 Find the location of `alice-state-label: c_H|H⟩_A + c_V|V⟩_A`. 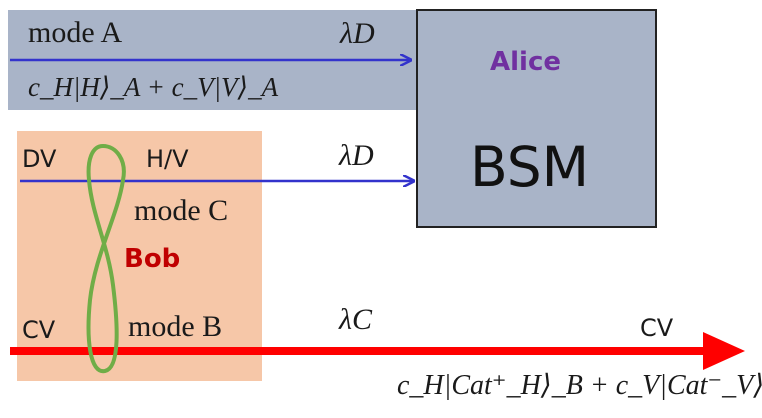

alice-state-label: c_H|H⟩_A + c_V|V⟩_A is located at coordinates (153, 87).